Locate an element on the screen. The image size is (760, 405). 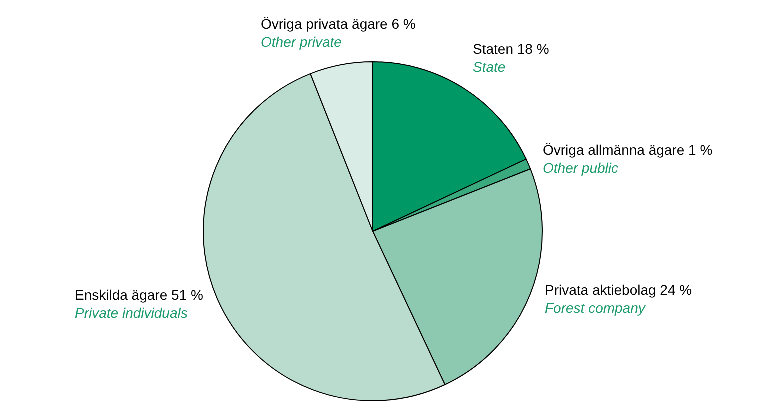
slice-label: Privata aktiebolag 24 % Forest company is located at coordinates (618, 299).